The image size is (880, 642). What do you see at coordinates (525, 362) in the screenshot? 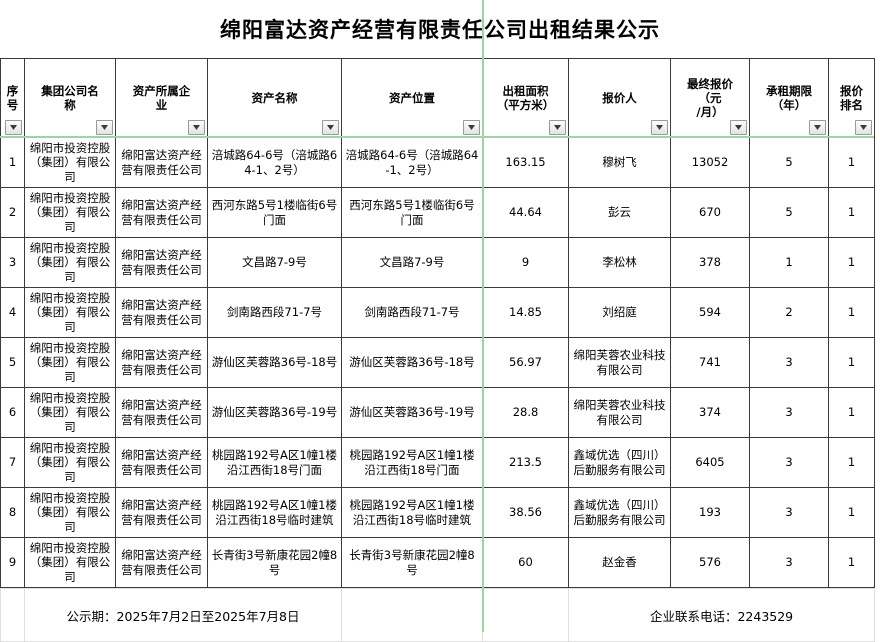
I see `cell-area: 56.97` at bounding box center [525, 362].